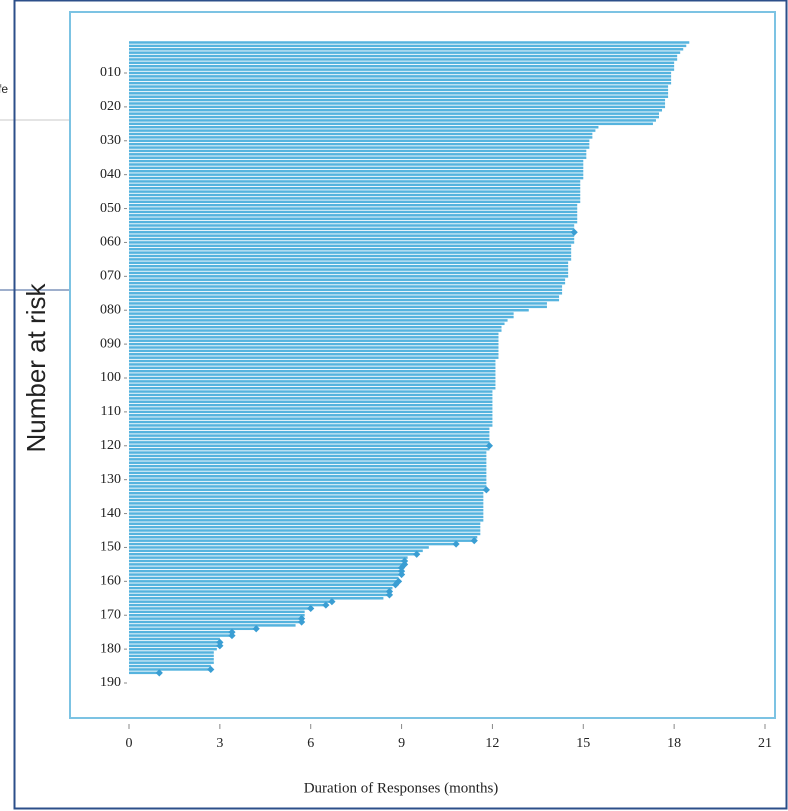 The height and width of the screenshot is (811, 788). I want to click on y-tick-label: 150, so click(110, 547).